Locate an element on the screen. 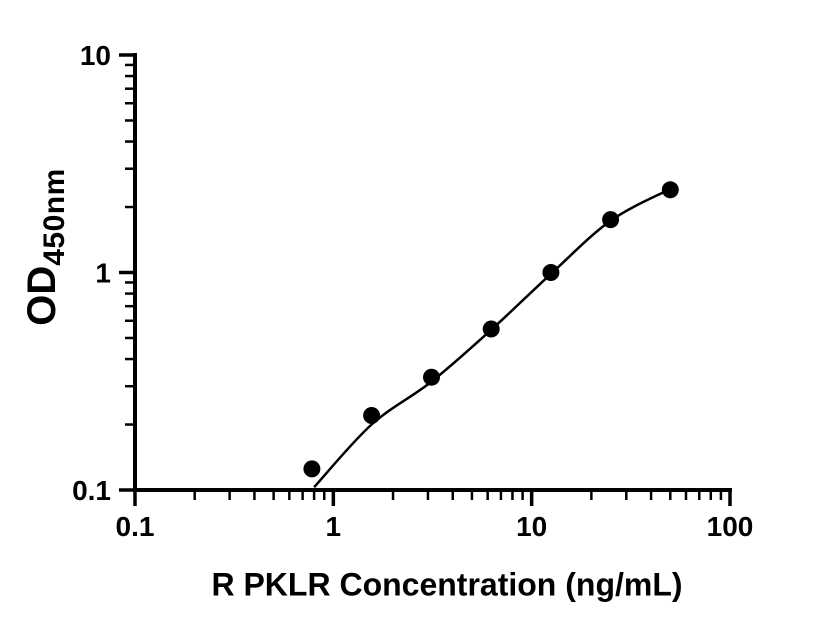 This screenshot has height=640, width=816. y-tick-label: 0.1 is located at coordinates (91, 490).